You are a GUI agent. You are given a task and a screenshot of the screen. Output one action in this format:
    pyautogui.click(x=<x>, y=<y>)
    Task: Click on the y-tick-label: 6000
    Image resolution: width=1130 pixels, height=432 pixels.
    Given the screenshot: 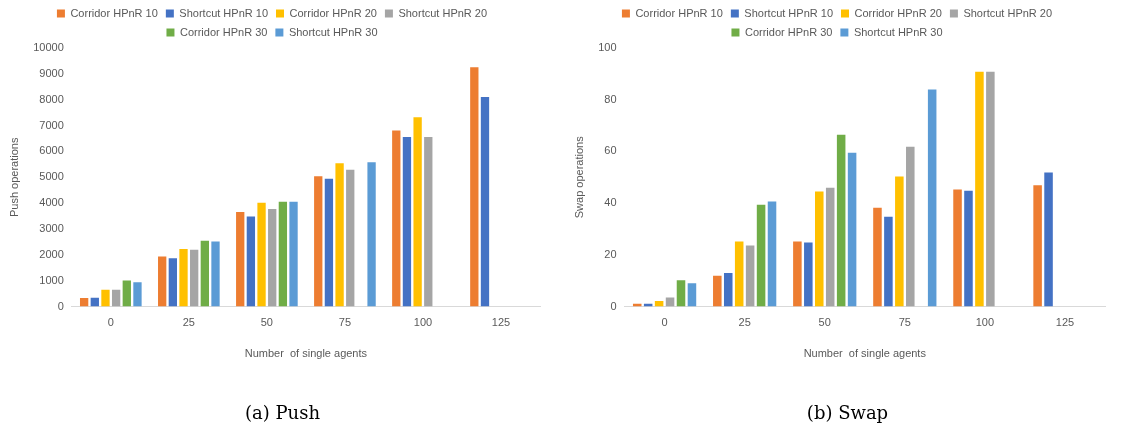 What is the action you would take?
    pyautogui.click(x=51, y=150)
    